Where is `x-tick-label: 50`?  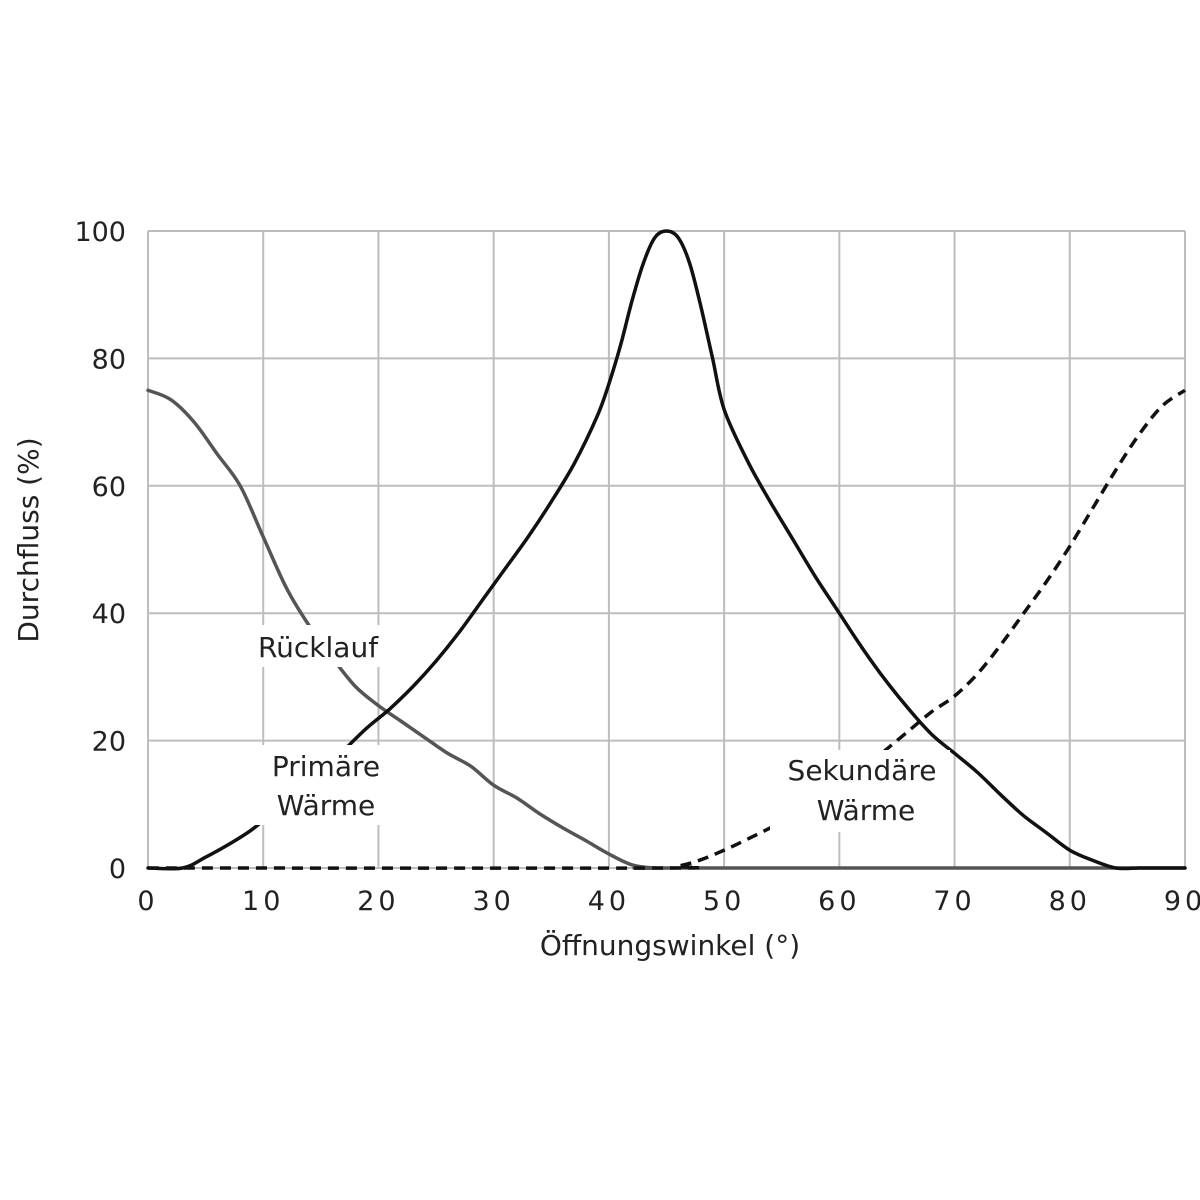 x-tick-label: 50 is located at coordinates (724, 901).